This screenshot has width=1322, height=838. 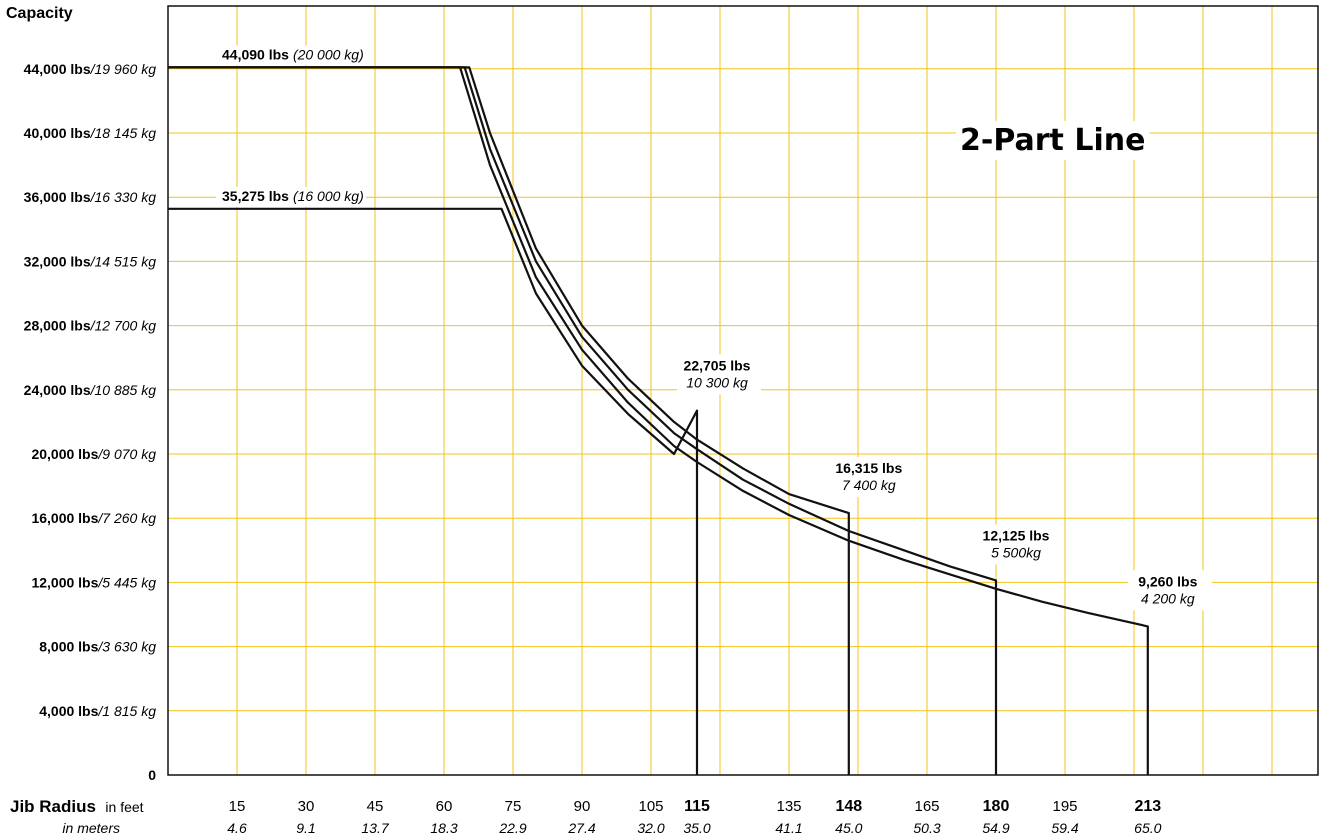 What do you see at coordinates (68, 647) in the screenshot?
I see `y-tick-lbs: 8,000 lbs` at bounding box center [68, 647].